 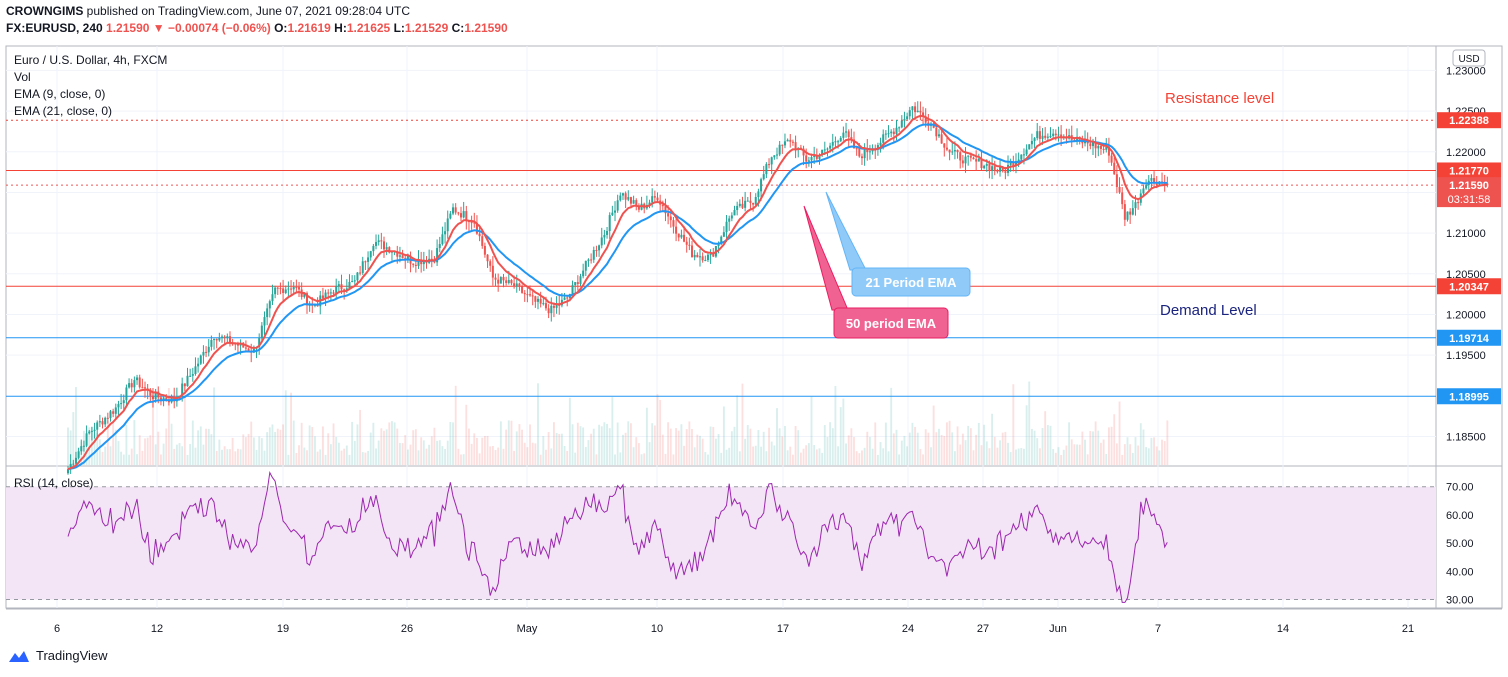 I want to click on text-annotations: Resistance level Demand Level, so click(x=1217, y=204).